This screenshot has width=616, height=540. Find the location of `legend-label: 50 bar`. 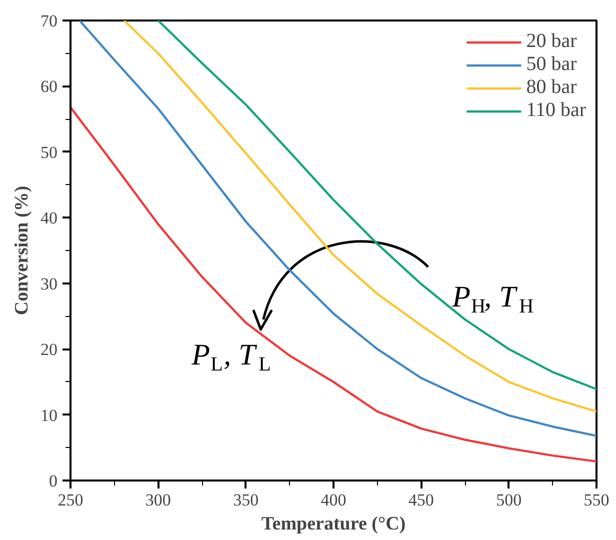

legend-label: 50 bar is located at coordinates (551, 64).